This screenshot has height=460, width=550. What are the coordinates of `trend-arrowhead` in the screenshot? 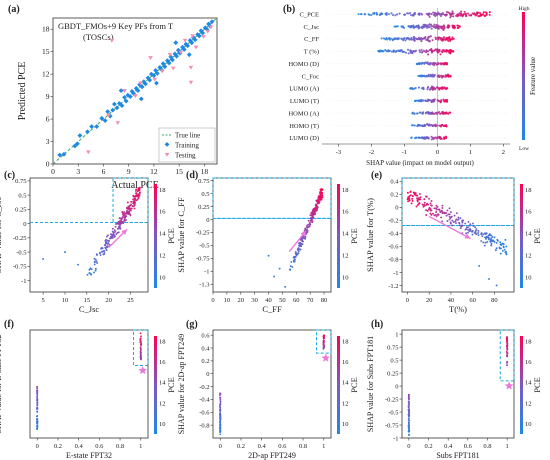 It's located at (303, 233).